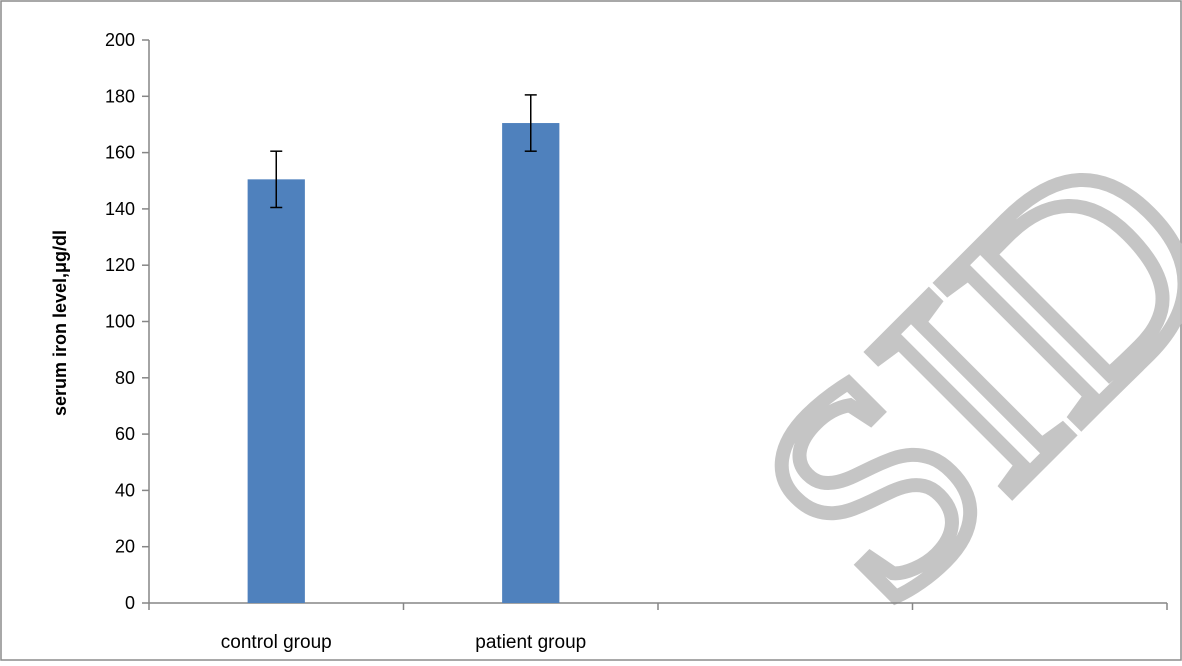  Describe the element at coordinates (120, 40) in the screenshot. I see `y-tick-label: 200` at that location.